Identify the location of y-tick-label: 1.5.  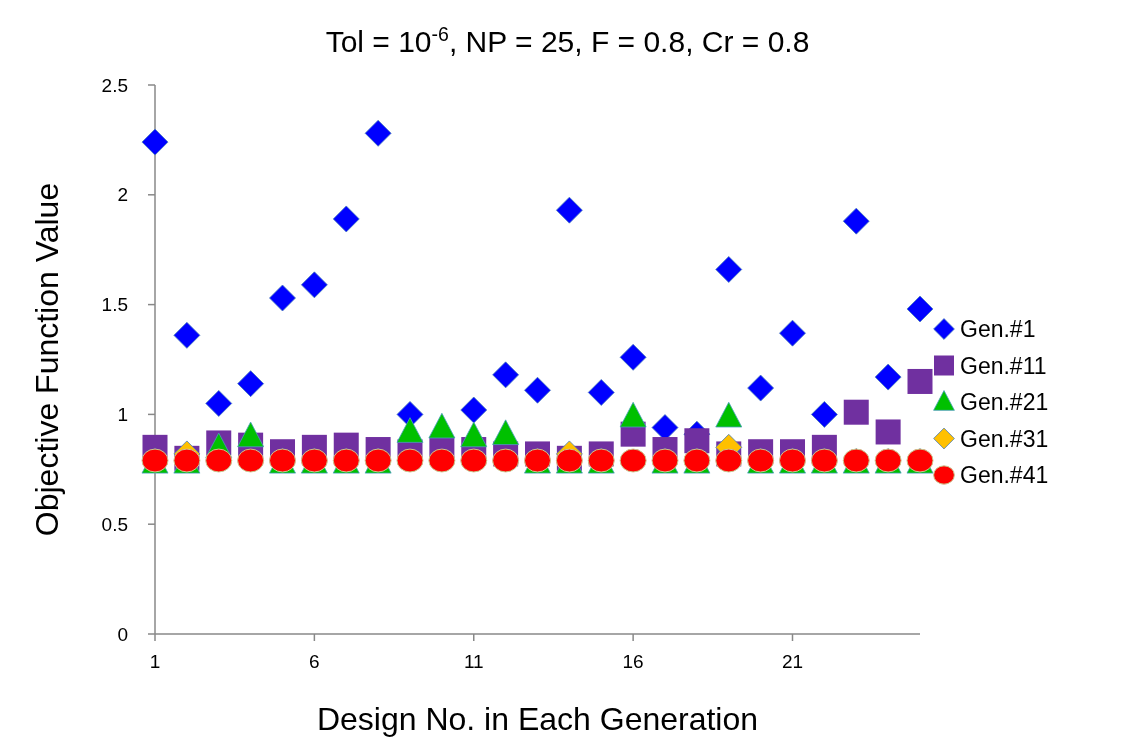
(114, 305).